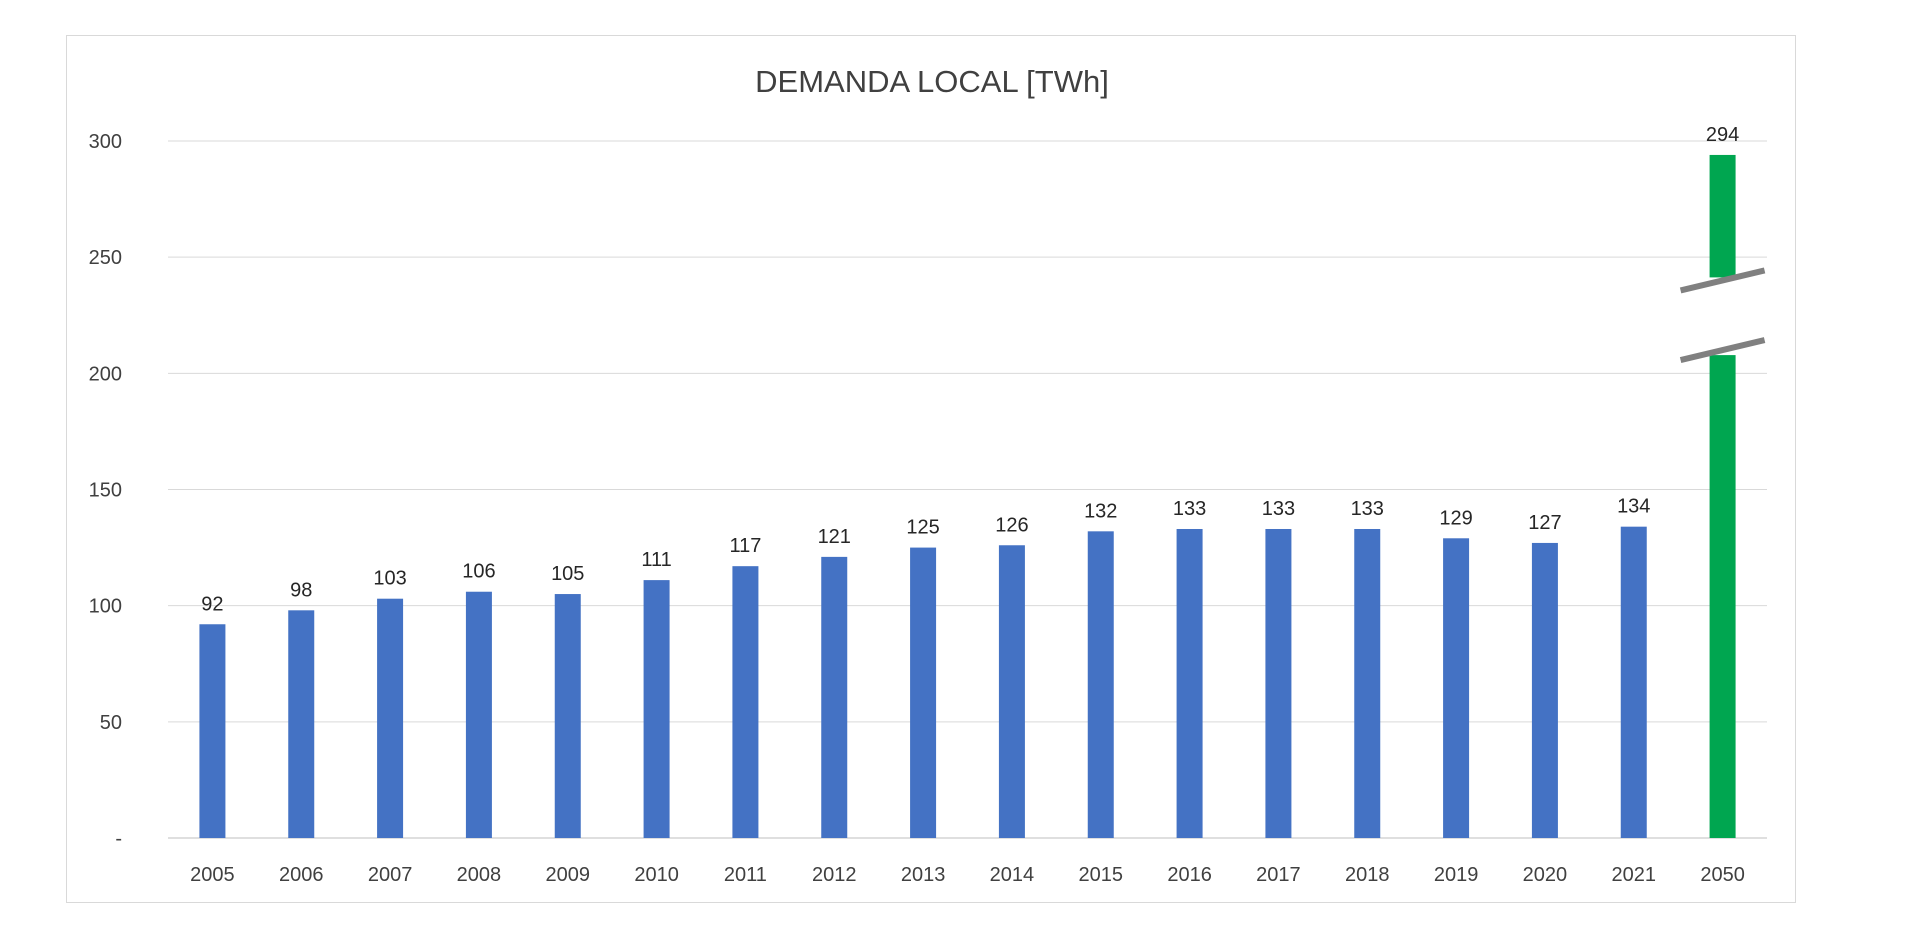 This screenshot has width=1920, height=949. I want to click on y-axis-ticks: - 50 100 150 200 250 300, so click(105, 490).